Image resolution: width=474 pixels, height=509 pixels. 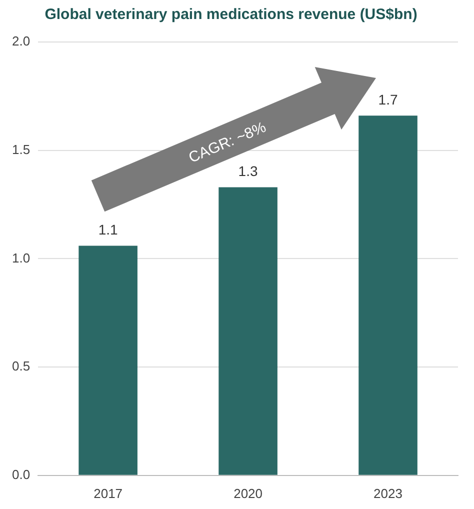 What do you see at coordinates (21, 366) in the screenshot?
I see `y-tick-label: 0.5` at bounding box center [21, 366].